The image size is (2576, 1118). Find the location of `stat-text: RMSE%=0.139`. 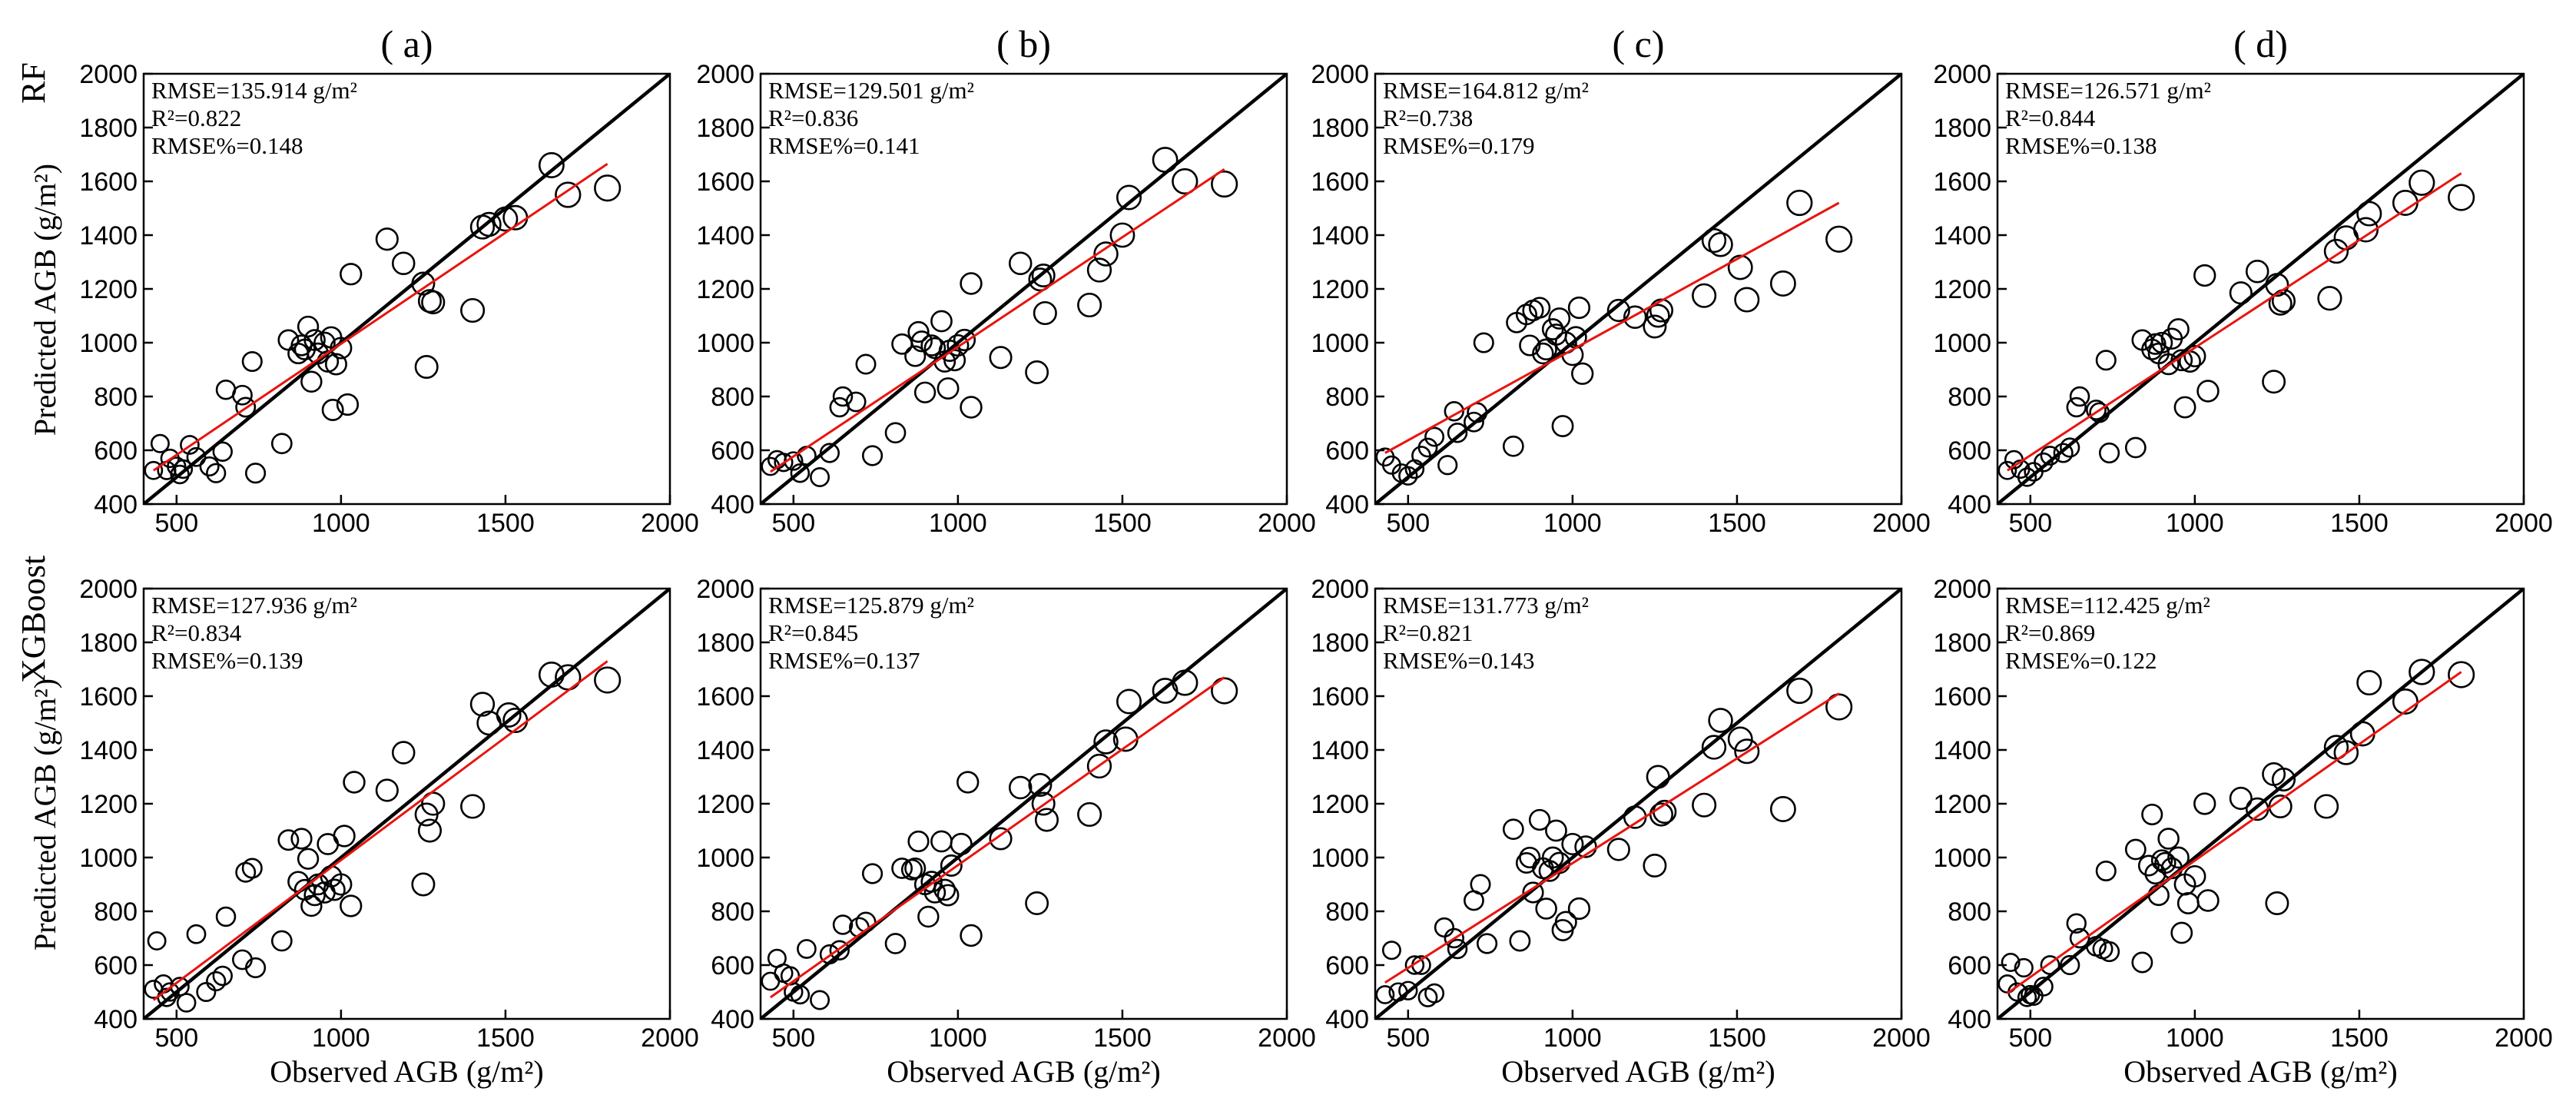

stat-text: RMSE%=0.139 is located at coordinates (227, 660).